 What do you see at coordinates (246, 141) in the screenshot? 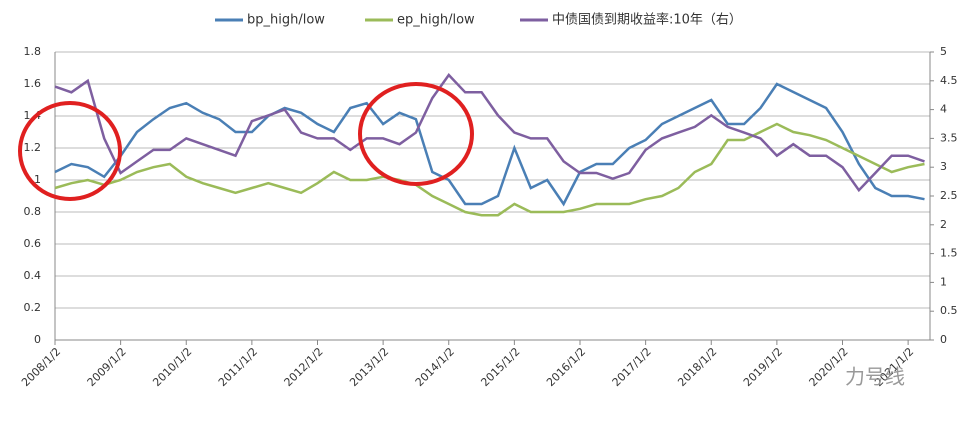
I see `highlight-circles` at bounding box center [246, 141].